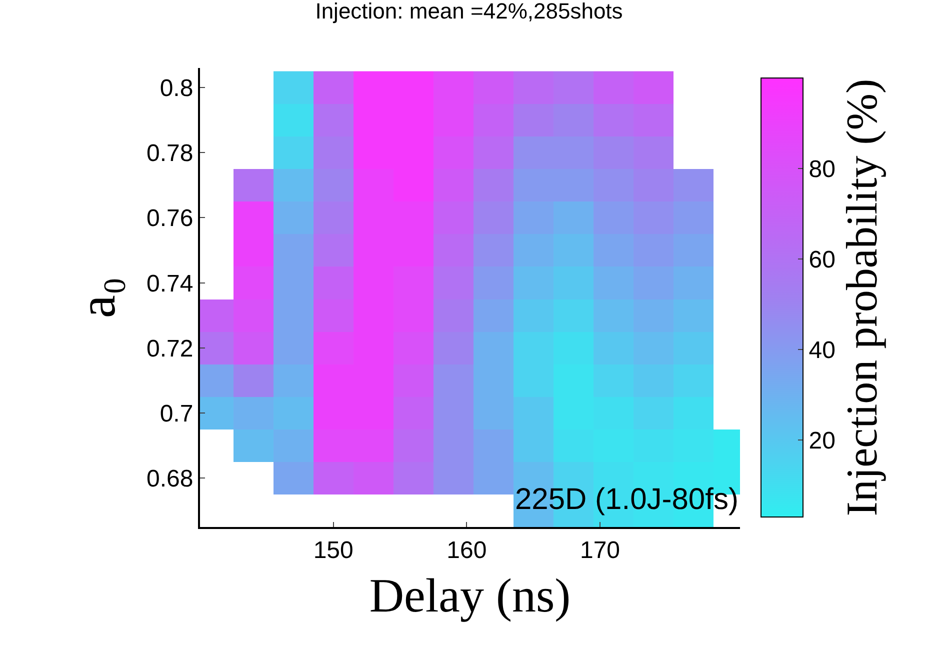 The height and width of the screenshot is (657, 938). Describe the element at coordinates (470, 595) in the screenshot. I see `x-axis-title: Delay (ns)` at that location.